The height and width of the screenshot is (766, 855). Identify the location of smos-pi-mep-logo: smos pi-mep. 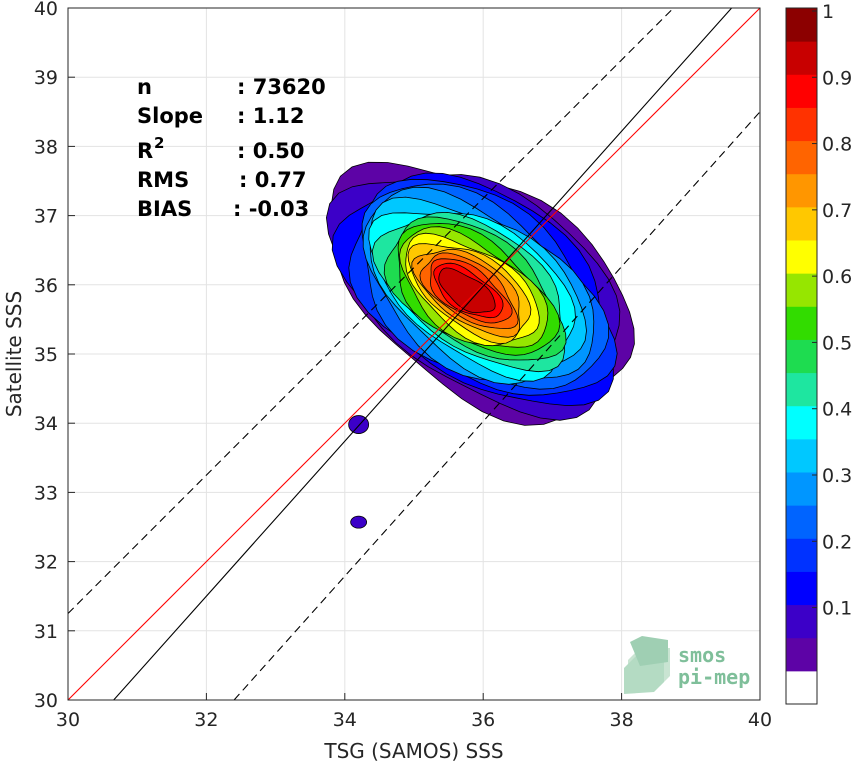
(687, 665).